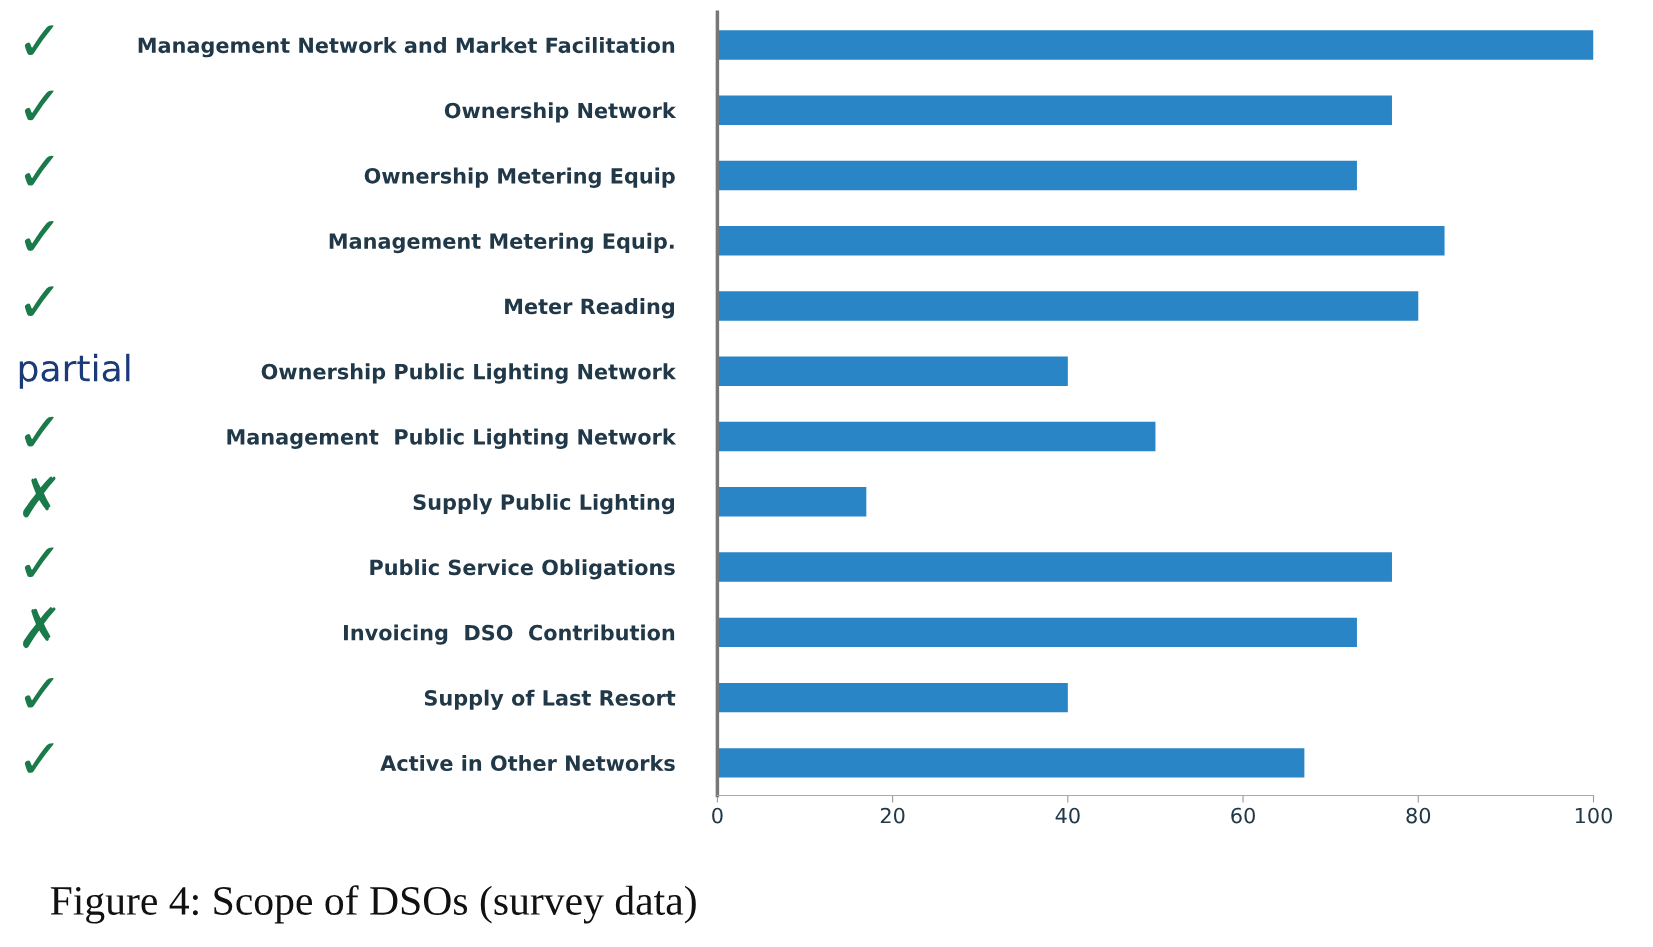 This screenshot has width=1653, height=947. Describe the element at coordinates (892, 815) in the screenshot. I see `x-tick-label: 20` at that location.